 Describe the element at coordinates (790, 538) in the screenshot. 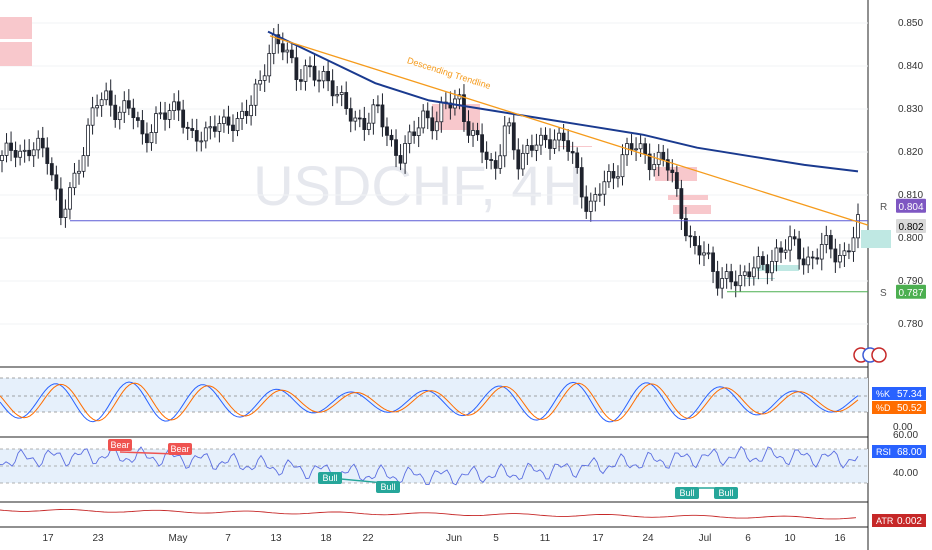

I see `time-axis-label: 10` at that location.